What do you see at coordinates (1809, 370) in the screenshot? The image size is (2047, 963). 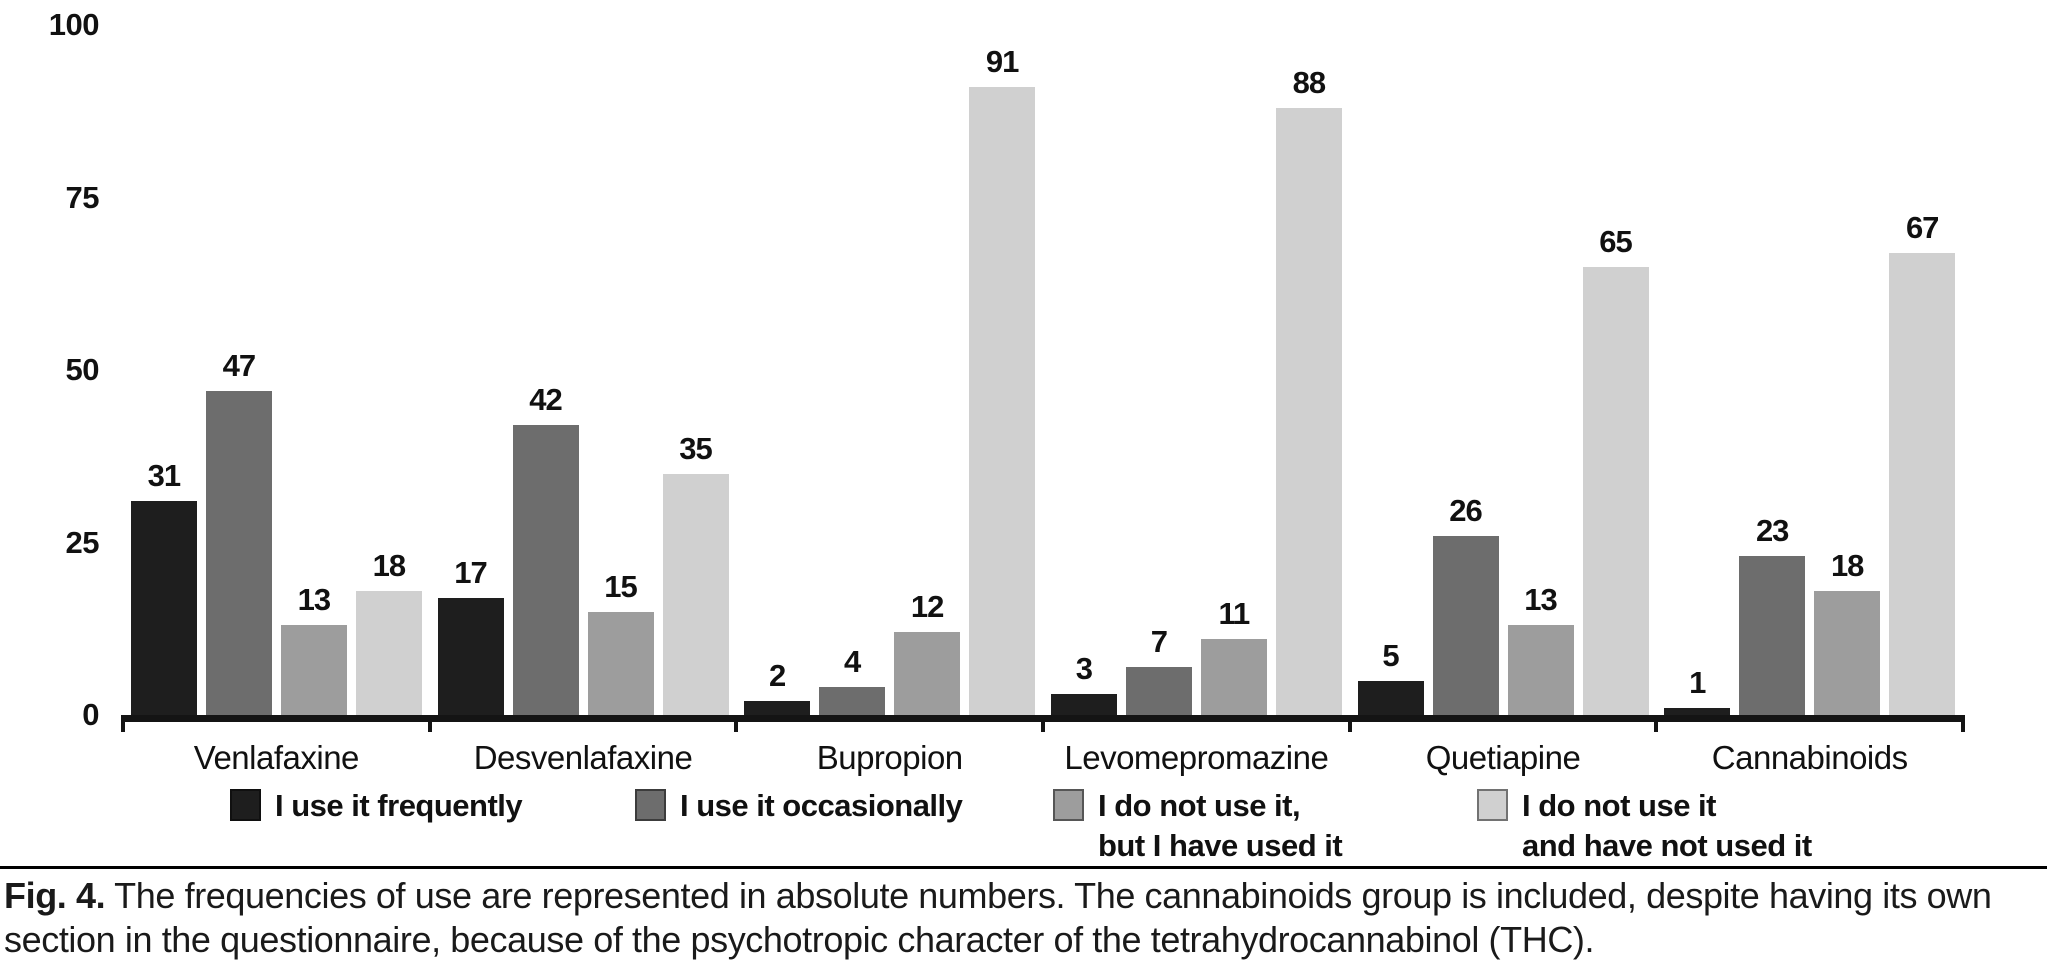 I see `bar-group-cannabinoids: 1 23 18 67` at bounding box center [1809, 370].